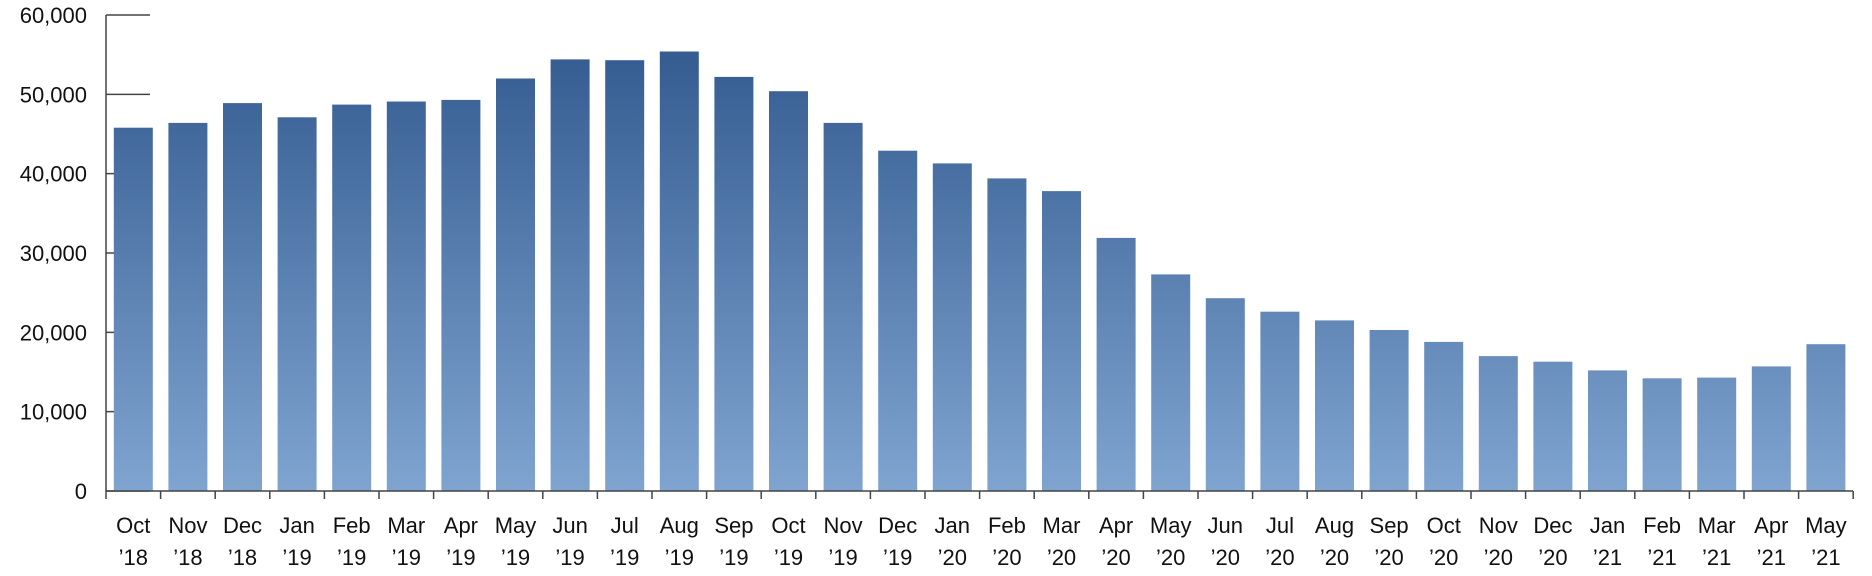 The width and height of the screenshot is (1872, 576). What do you see at coordinates (53, 94) in the screenshot?
I see `y-tick-label: 50,000` at bounding box center [53, 94].